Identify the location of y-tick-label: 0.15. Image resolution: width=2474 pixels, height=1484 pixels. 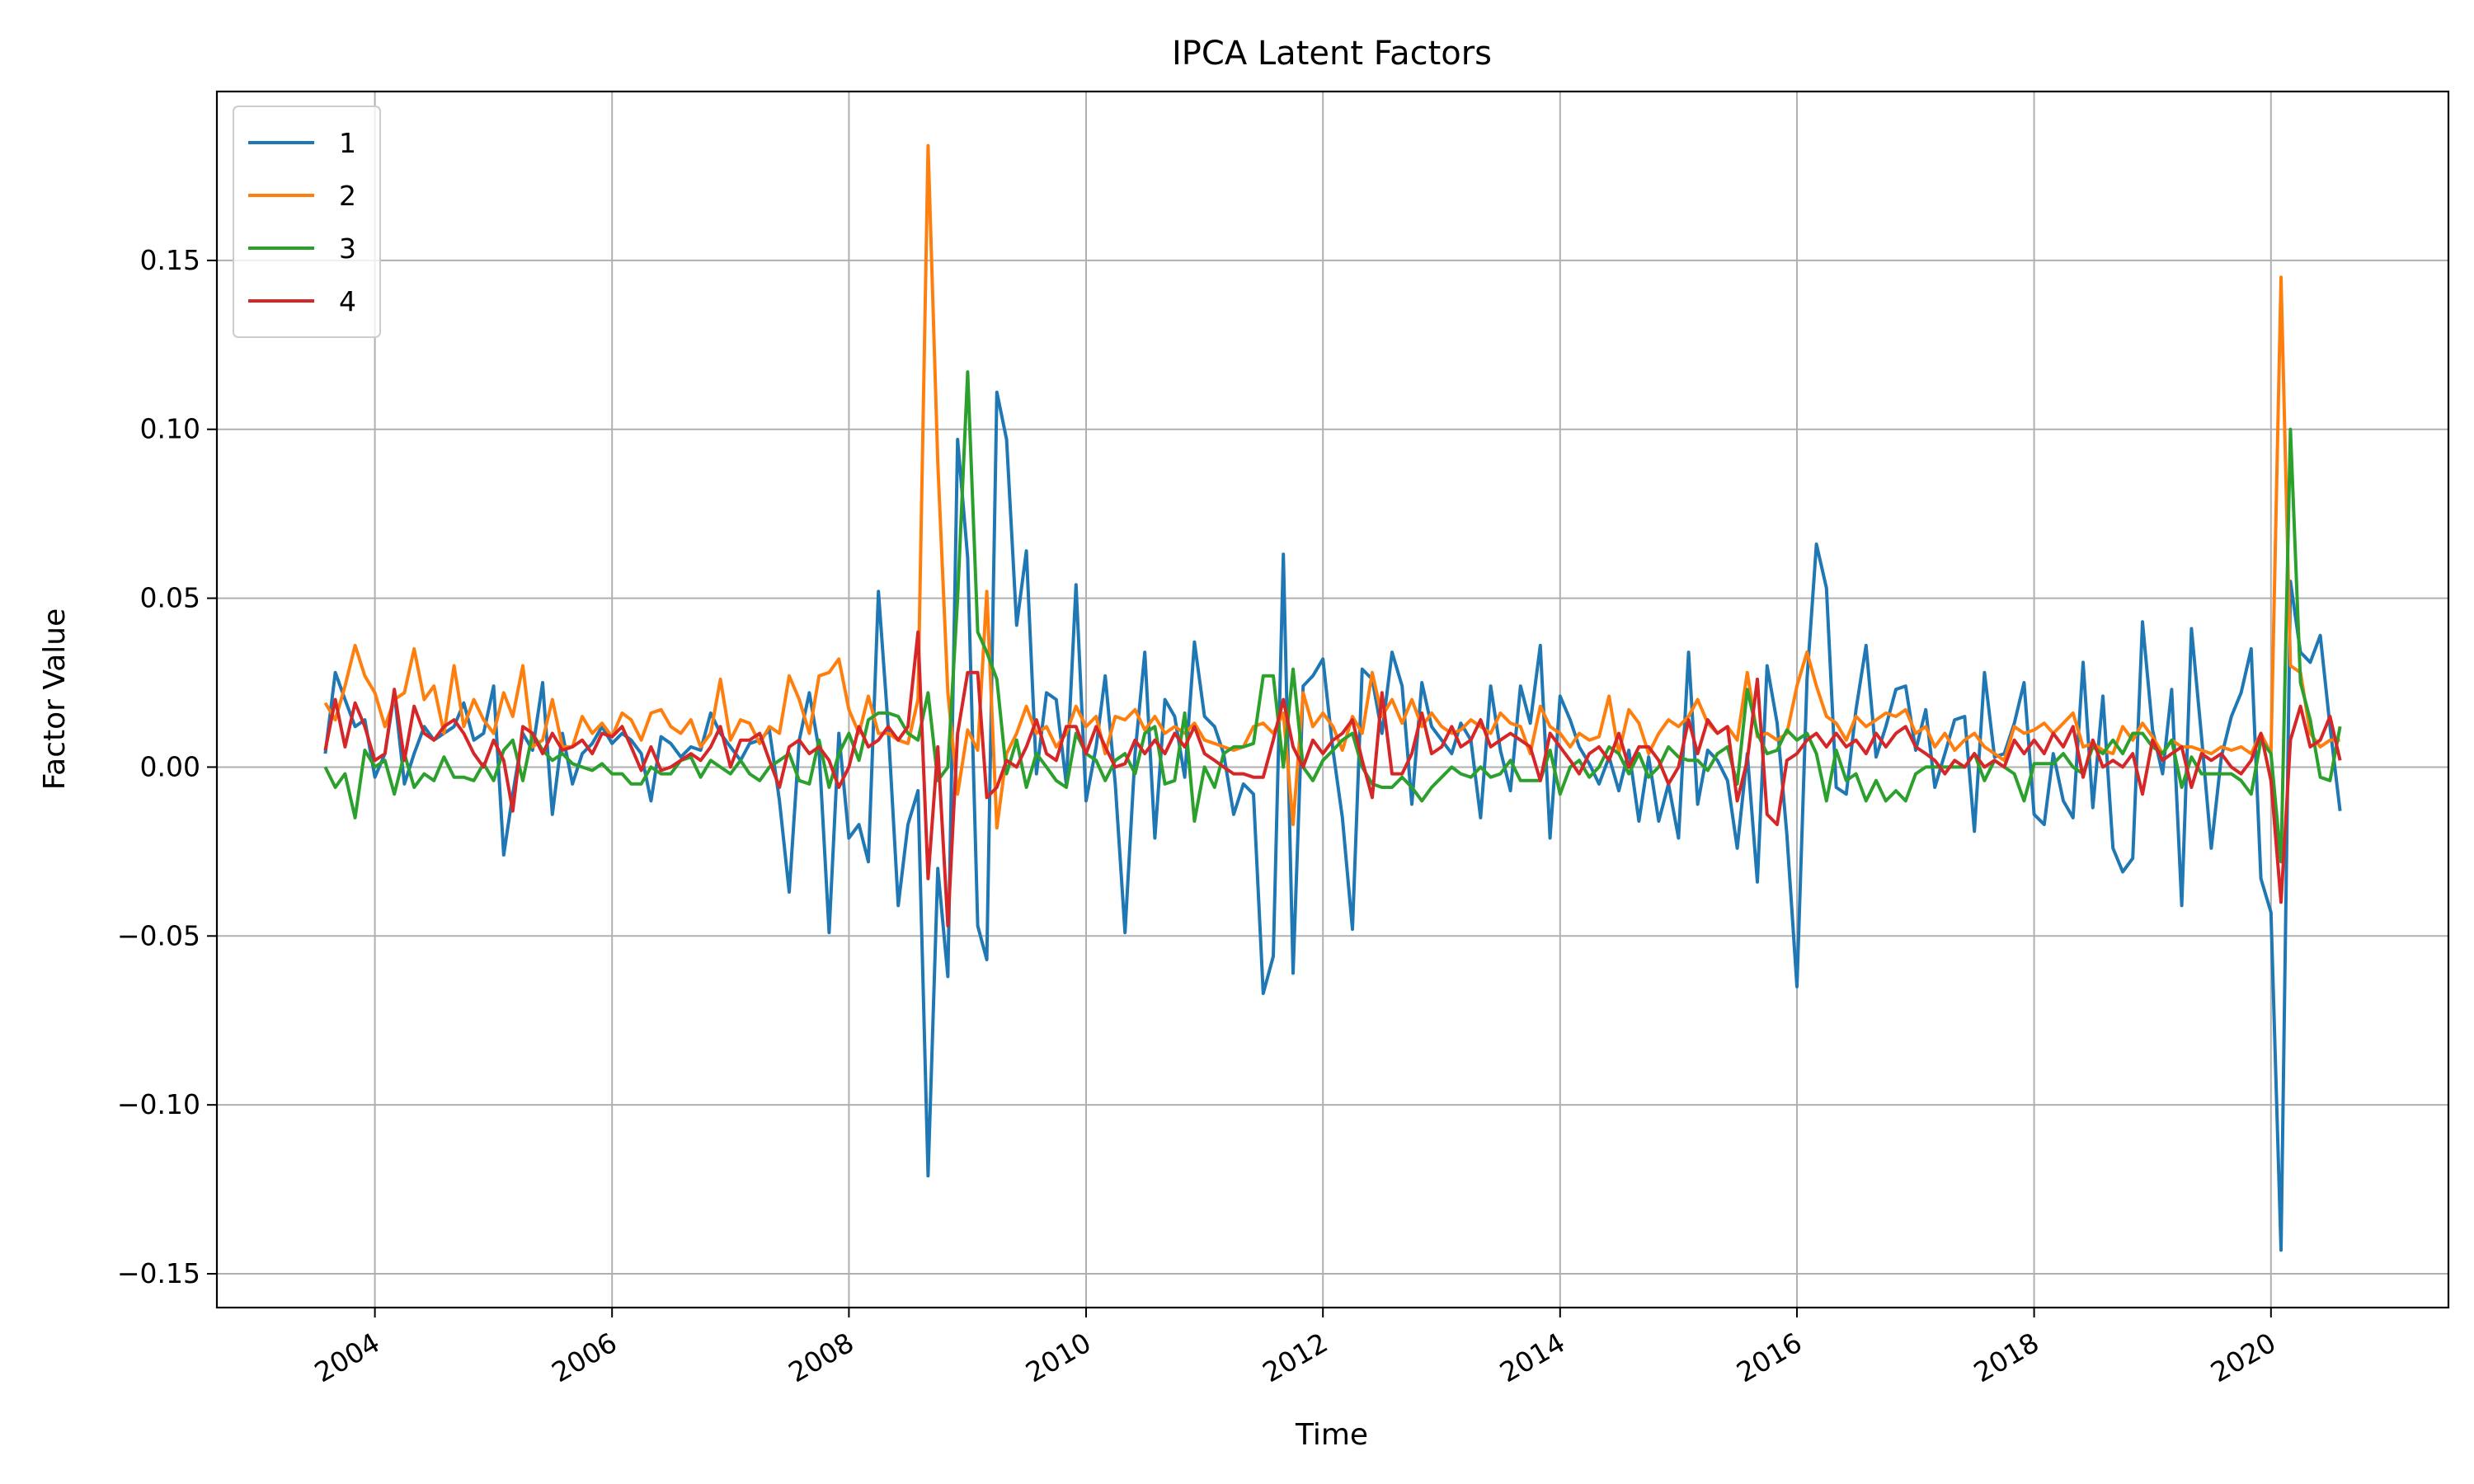
(170, 260).